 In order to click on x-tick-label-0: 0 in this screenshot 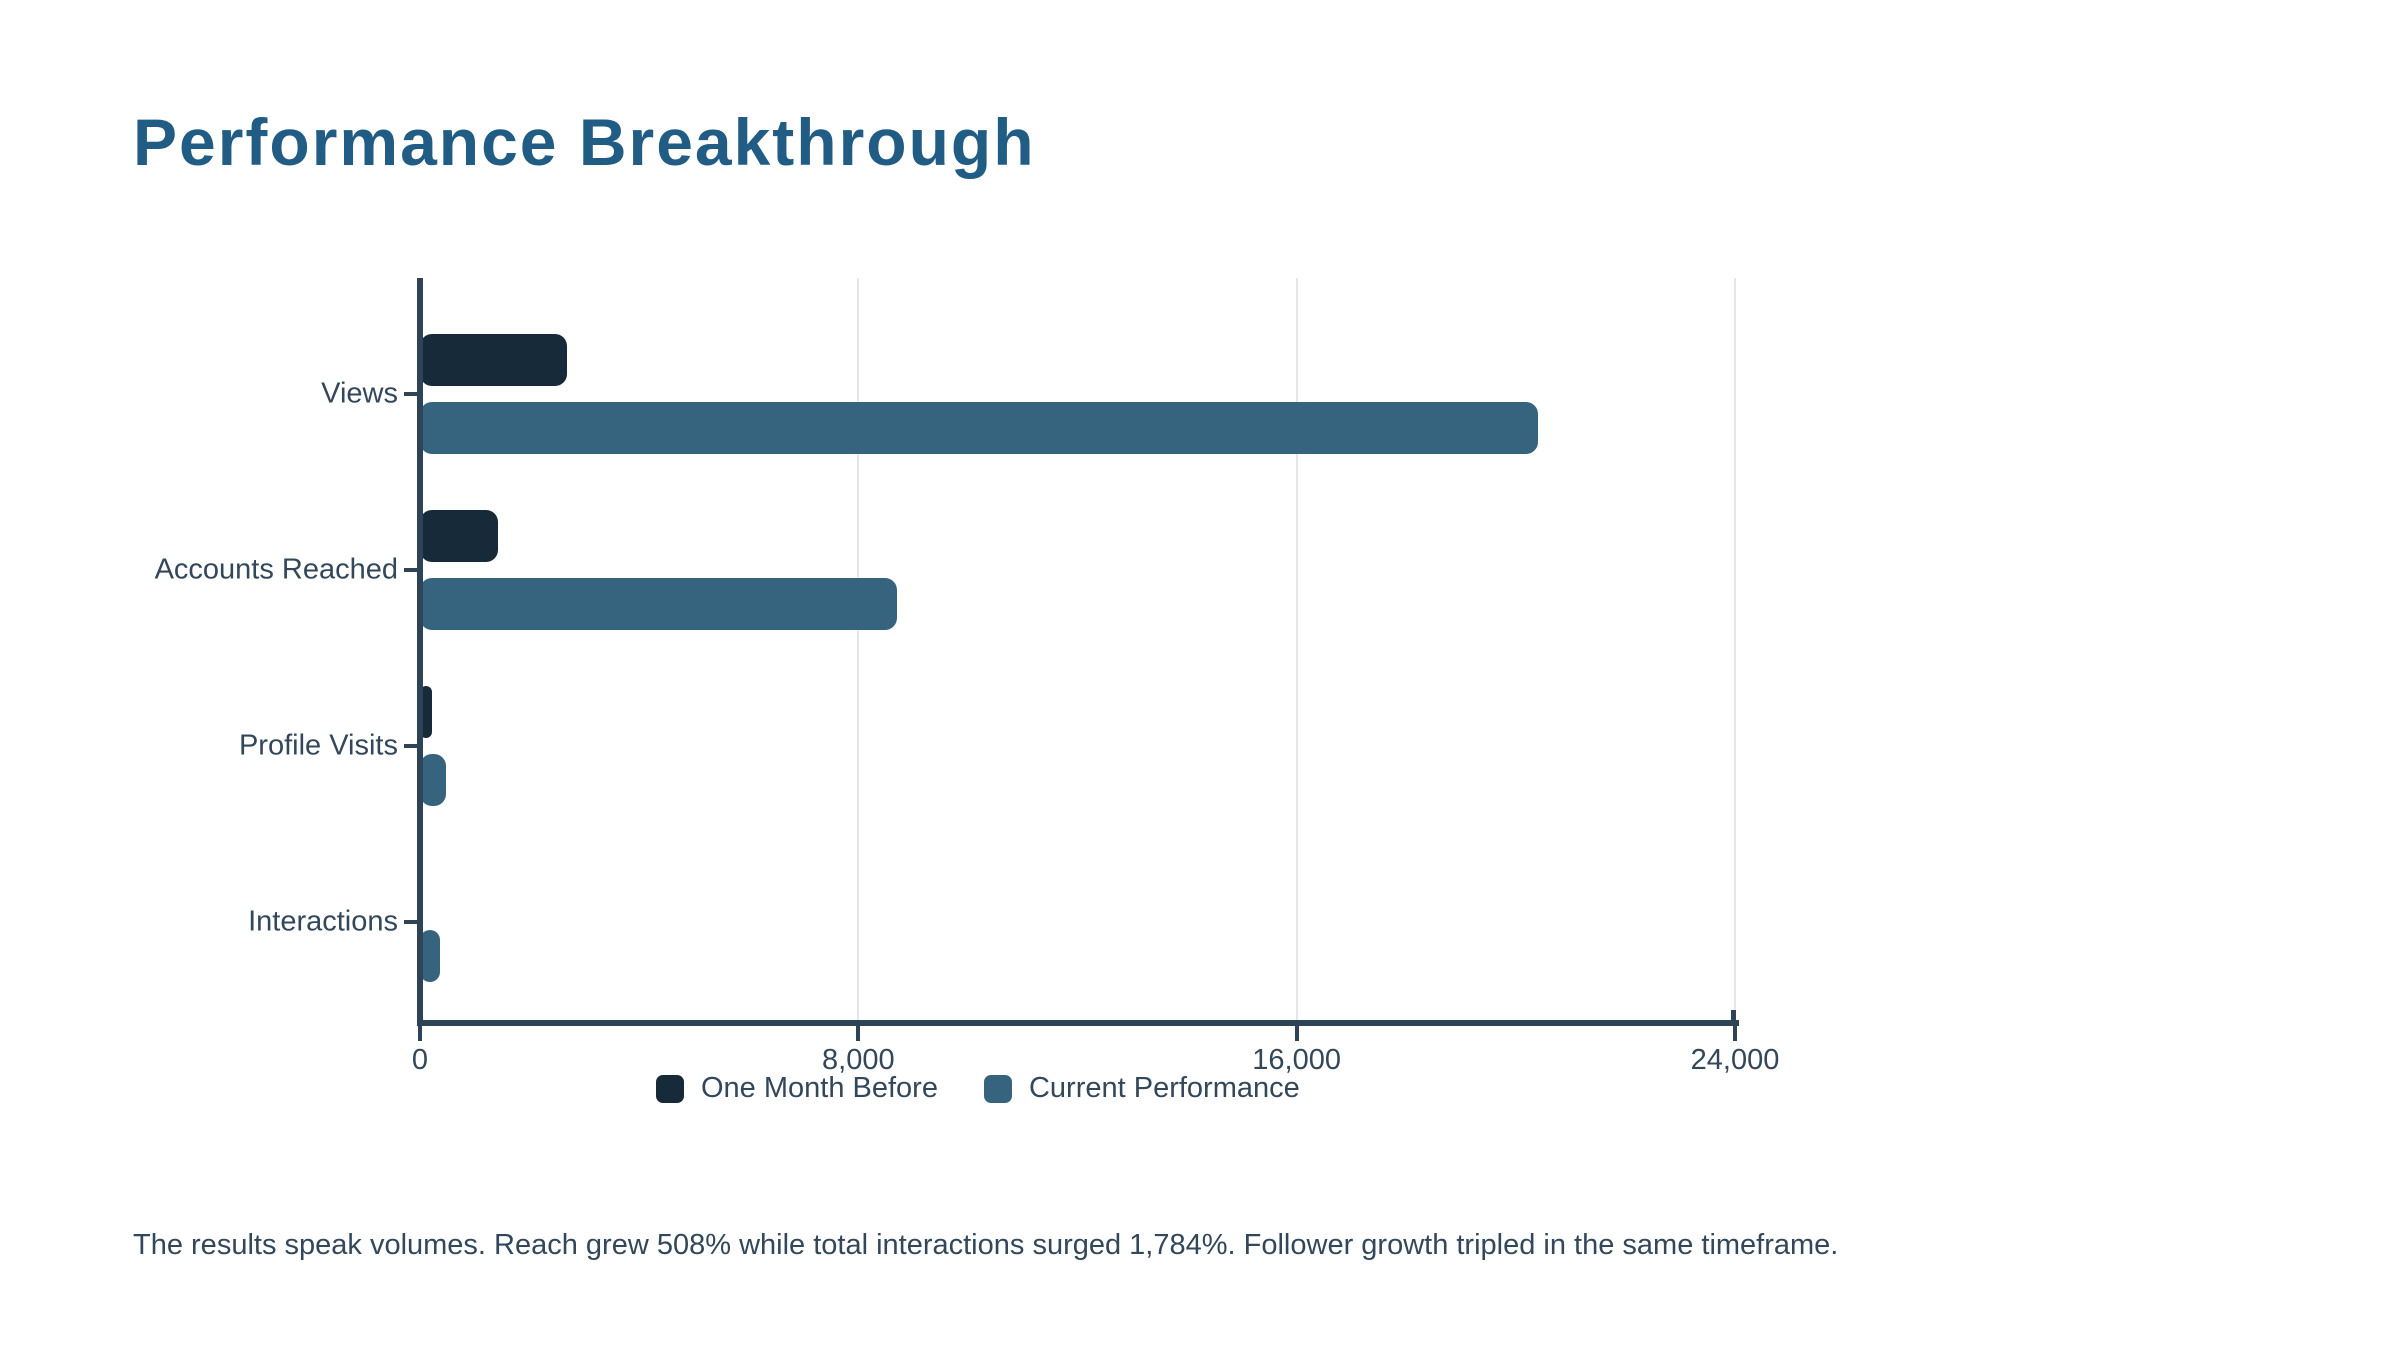, I will do `click(420, 1060)`.